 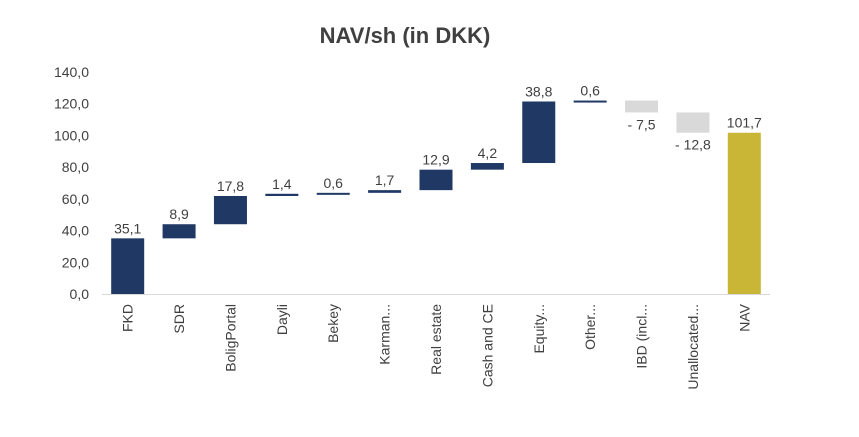 I want to click on y-tick-label: 140,0, so click(x=71, y=72).